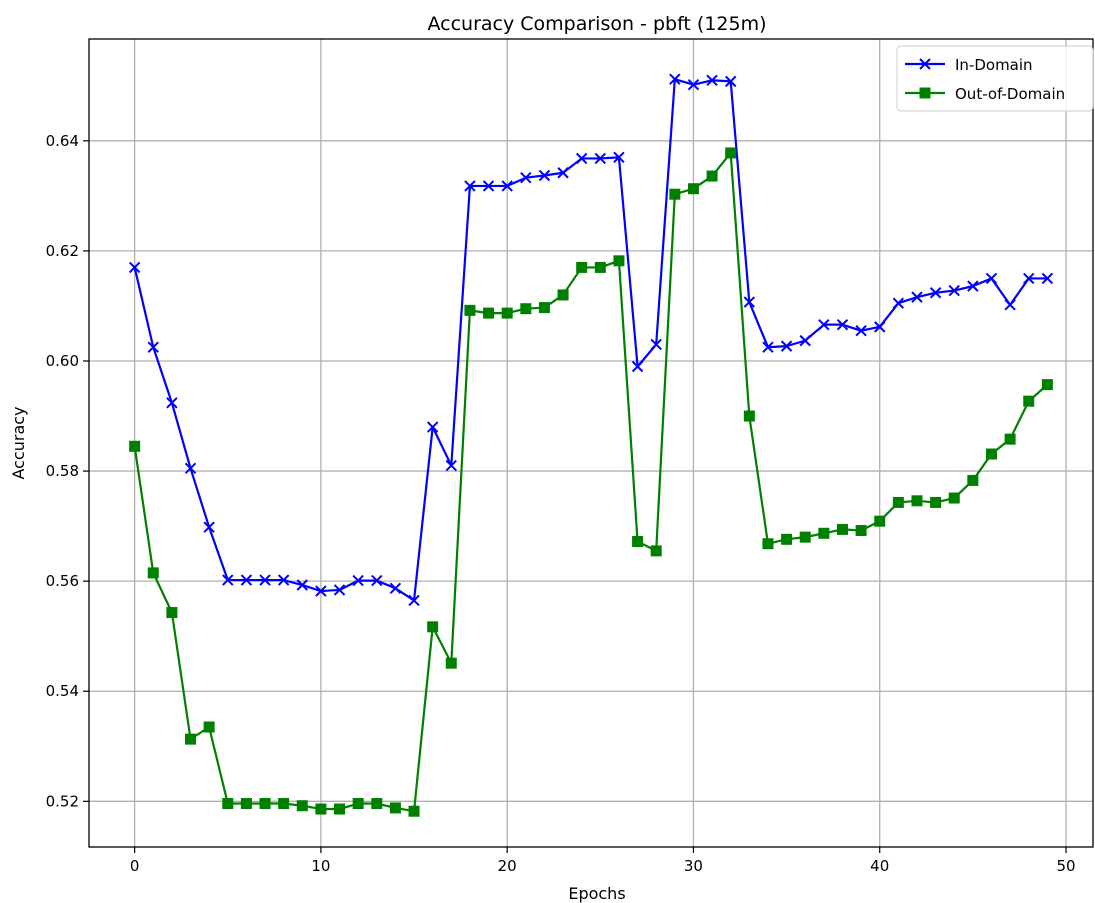 Image resolution: width=1095 pixels, height=903 pixels. I want to click on y-tick-label: 0.58, so click(62, 471).